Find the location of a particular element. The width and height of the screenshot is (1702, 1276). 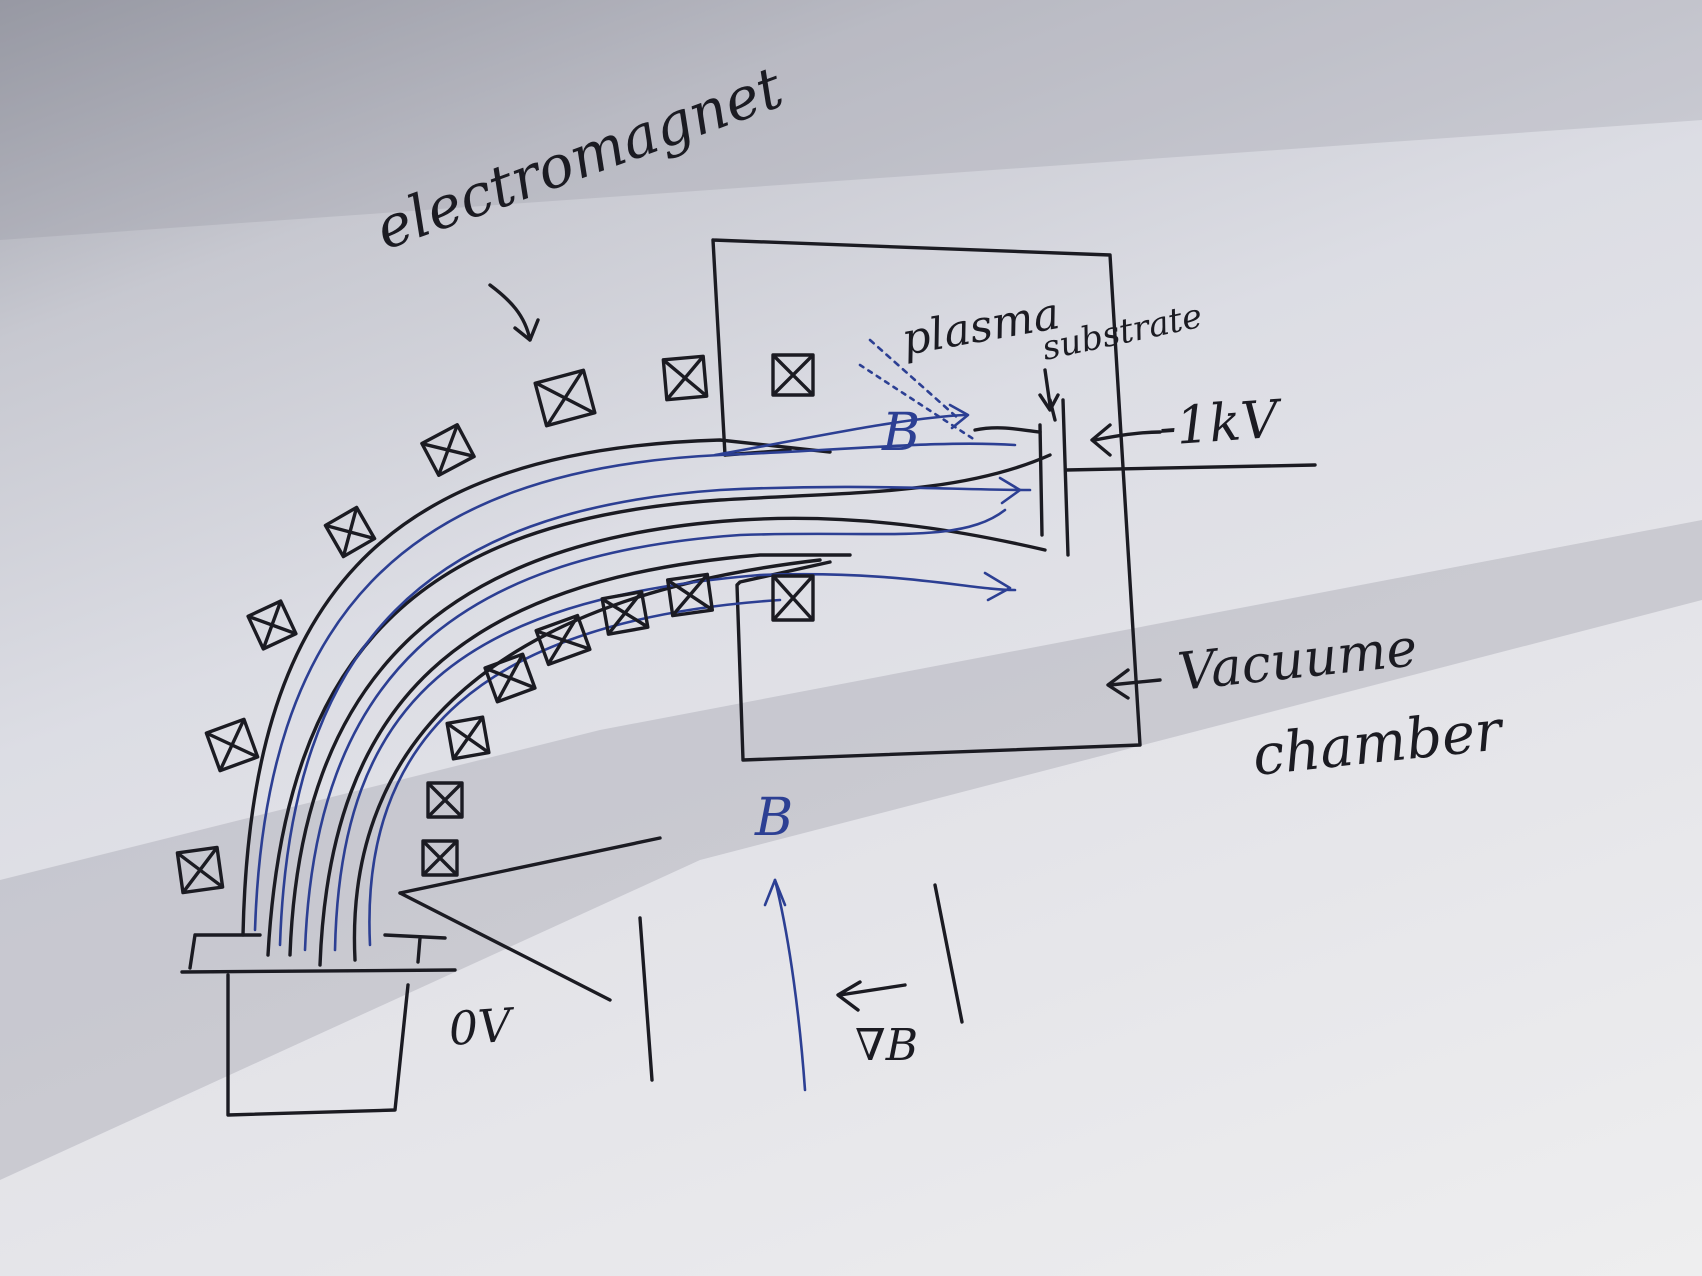

field-b-top-label: B is located at coordinates (900, 433).